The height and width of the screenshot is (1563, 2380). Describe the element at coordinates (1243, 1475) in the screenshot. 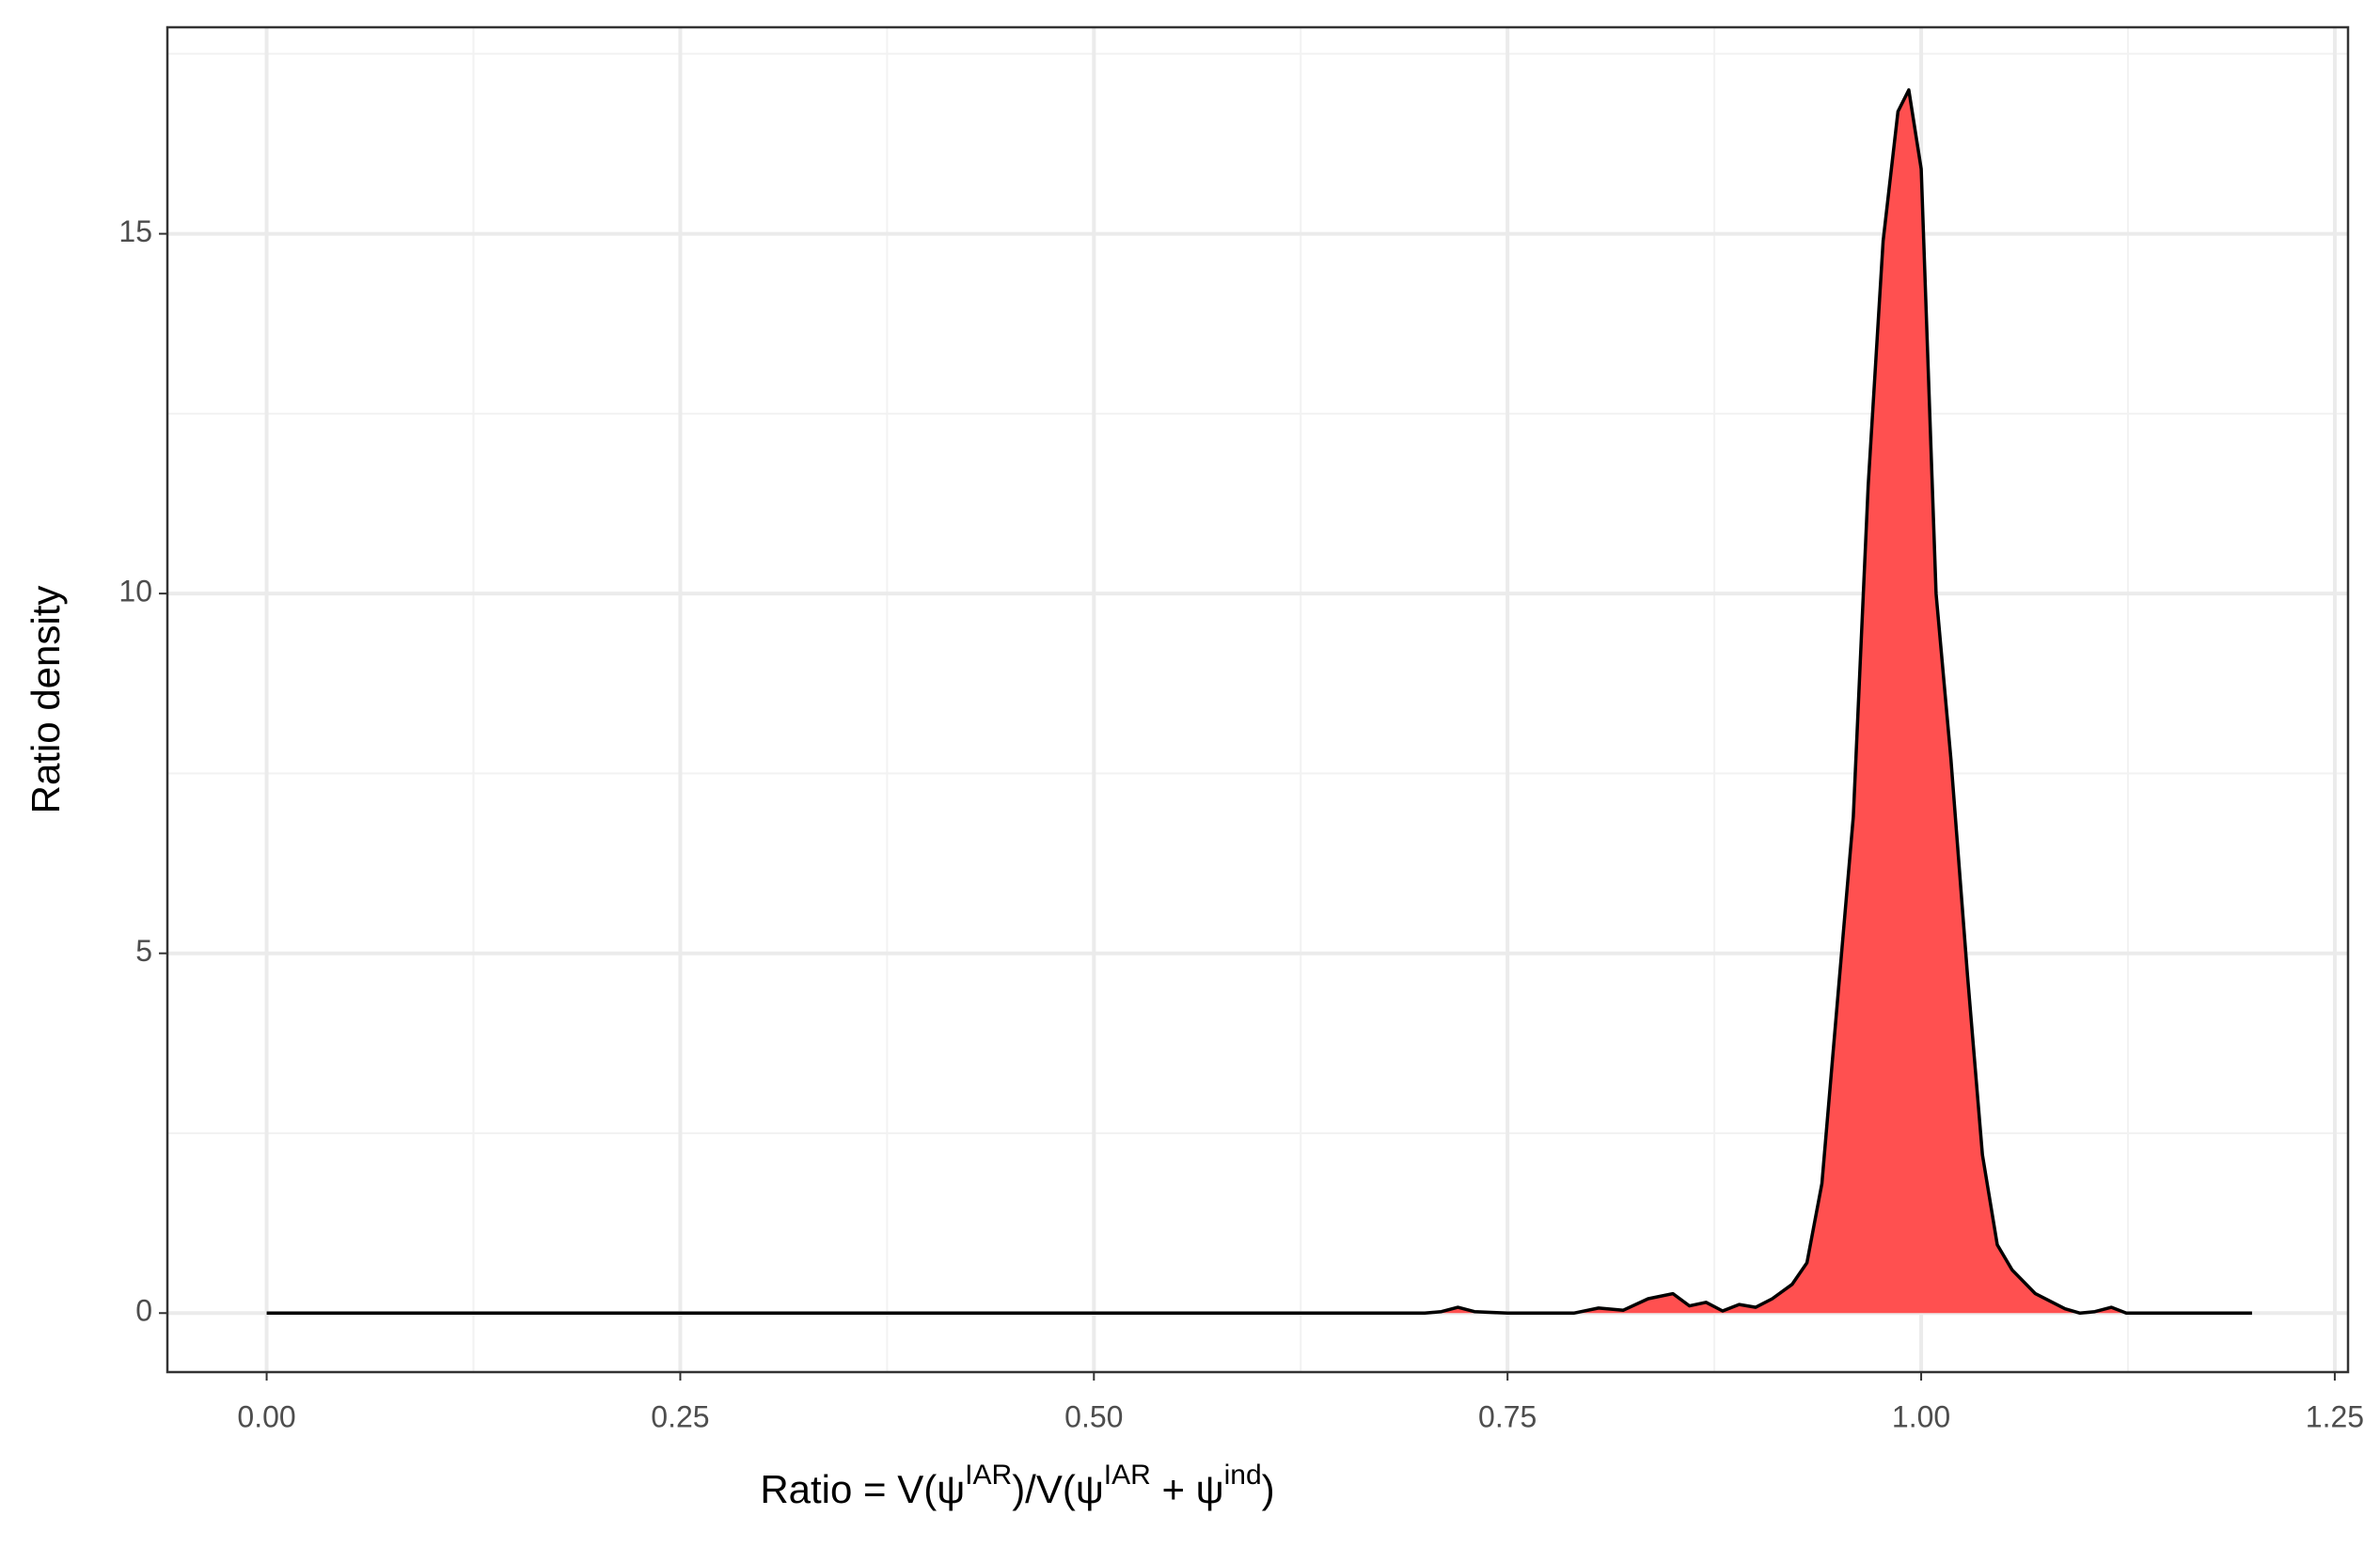

I see `superscript: ind` at that location.